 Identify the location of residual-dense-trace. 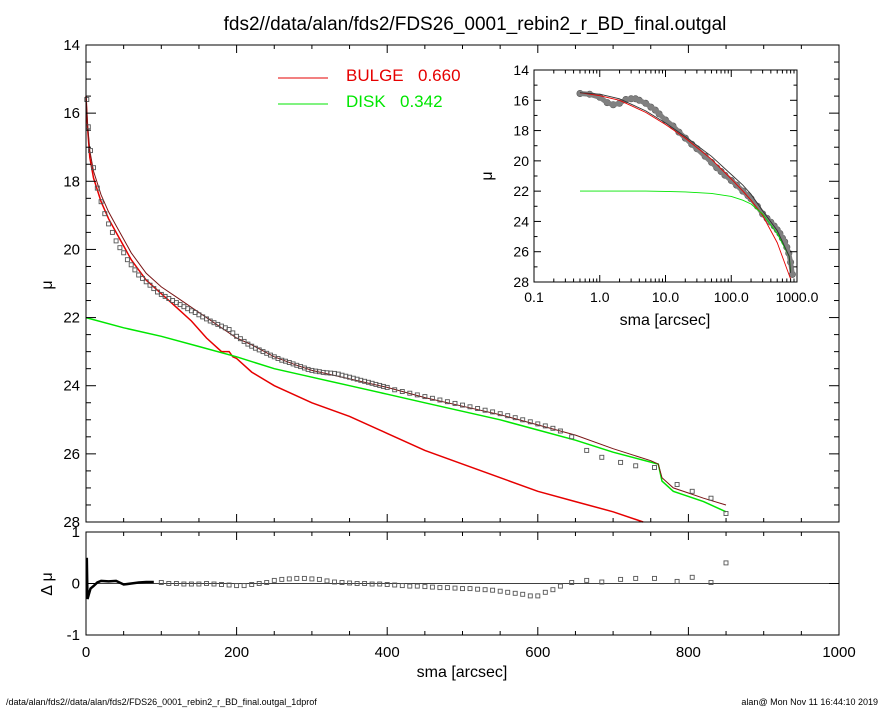
(119, 578).